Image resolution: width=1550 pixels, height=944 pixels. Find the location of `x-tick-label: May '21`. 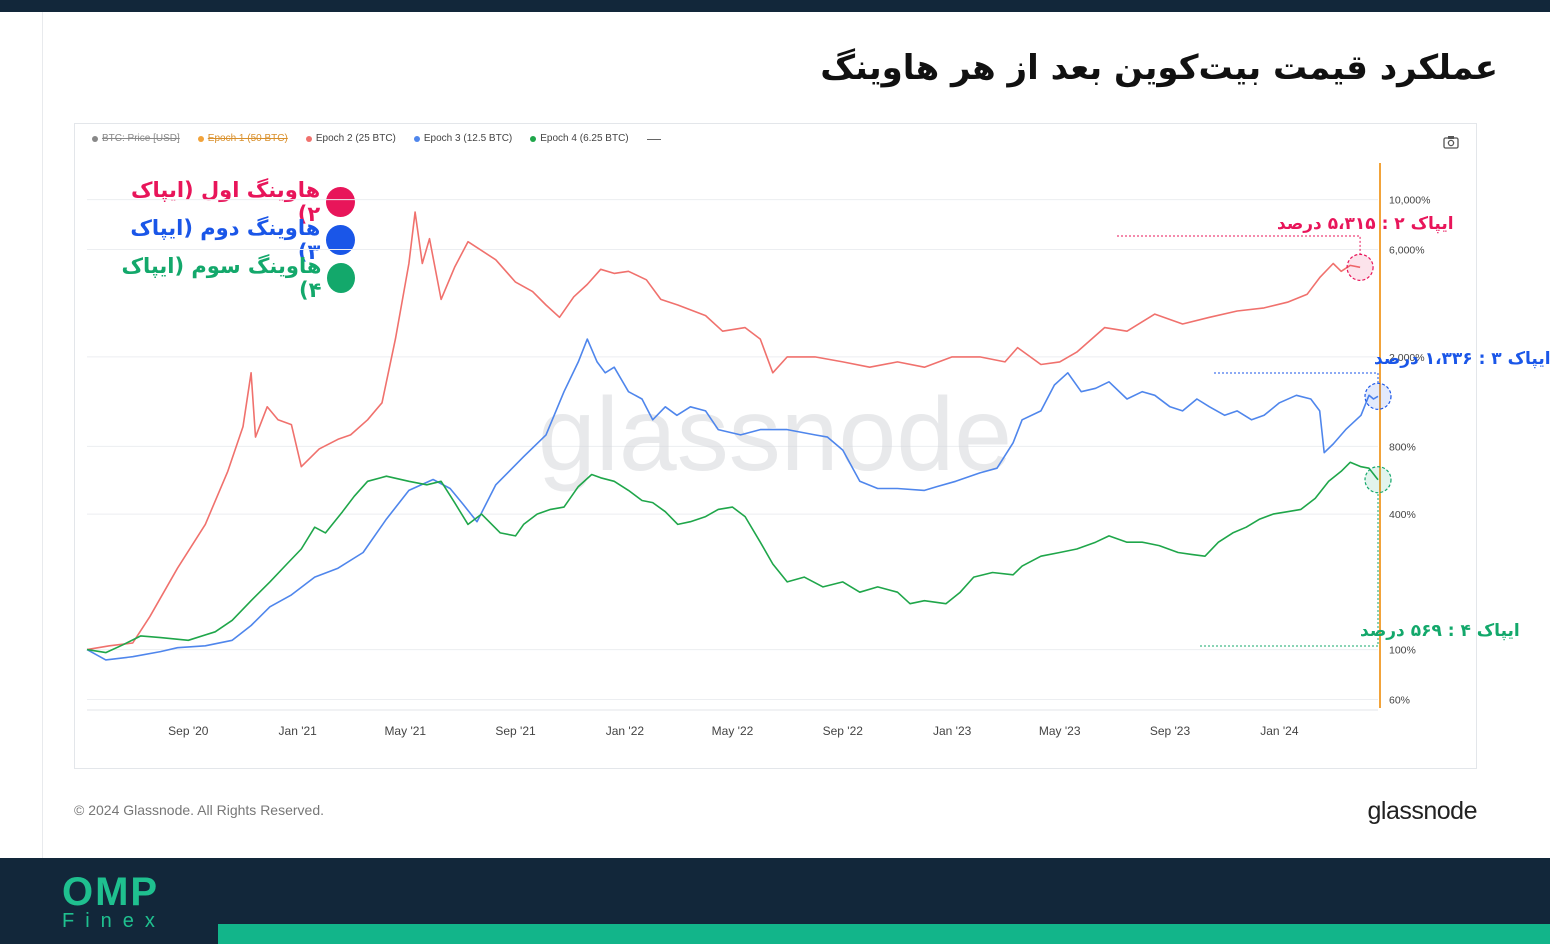

x-tick-label: May '21 is located at coordinates (405, 731).